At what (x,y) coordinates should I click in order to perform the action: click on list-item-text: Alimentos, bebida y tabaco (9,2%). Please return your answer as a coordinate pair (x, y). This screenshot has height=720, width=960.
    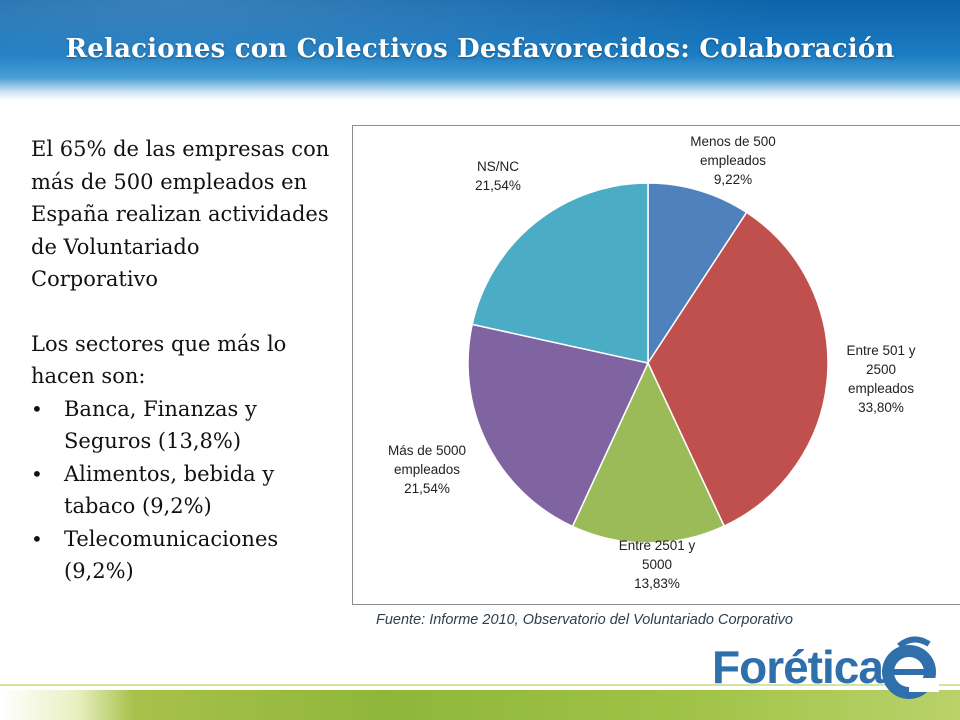
    Looking at the image, I should click on (169, 490).